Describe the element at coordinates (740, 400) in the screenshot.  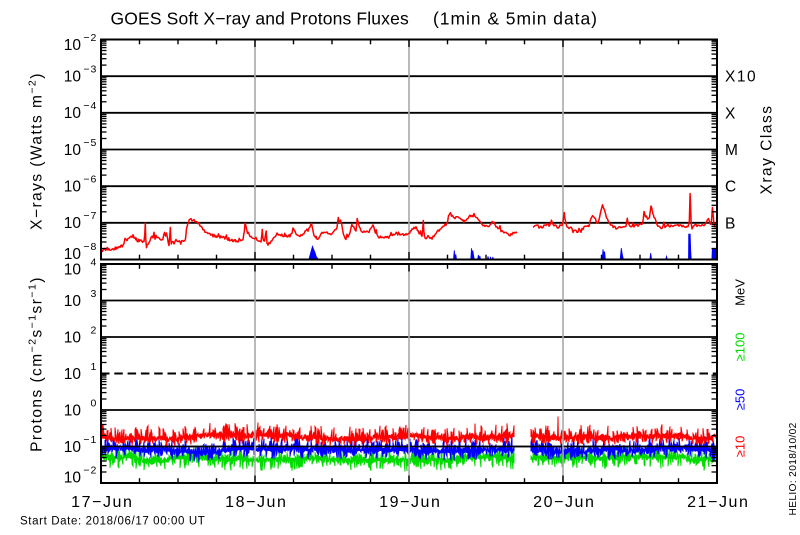
I see `svg-text: ≥50` at that location.